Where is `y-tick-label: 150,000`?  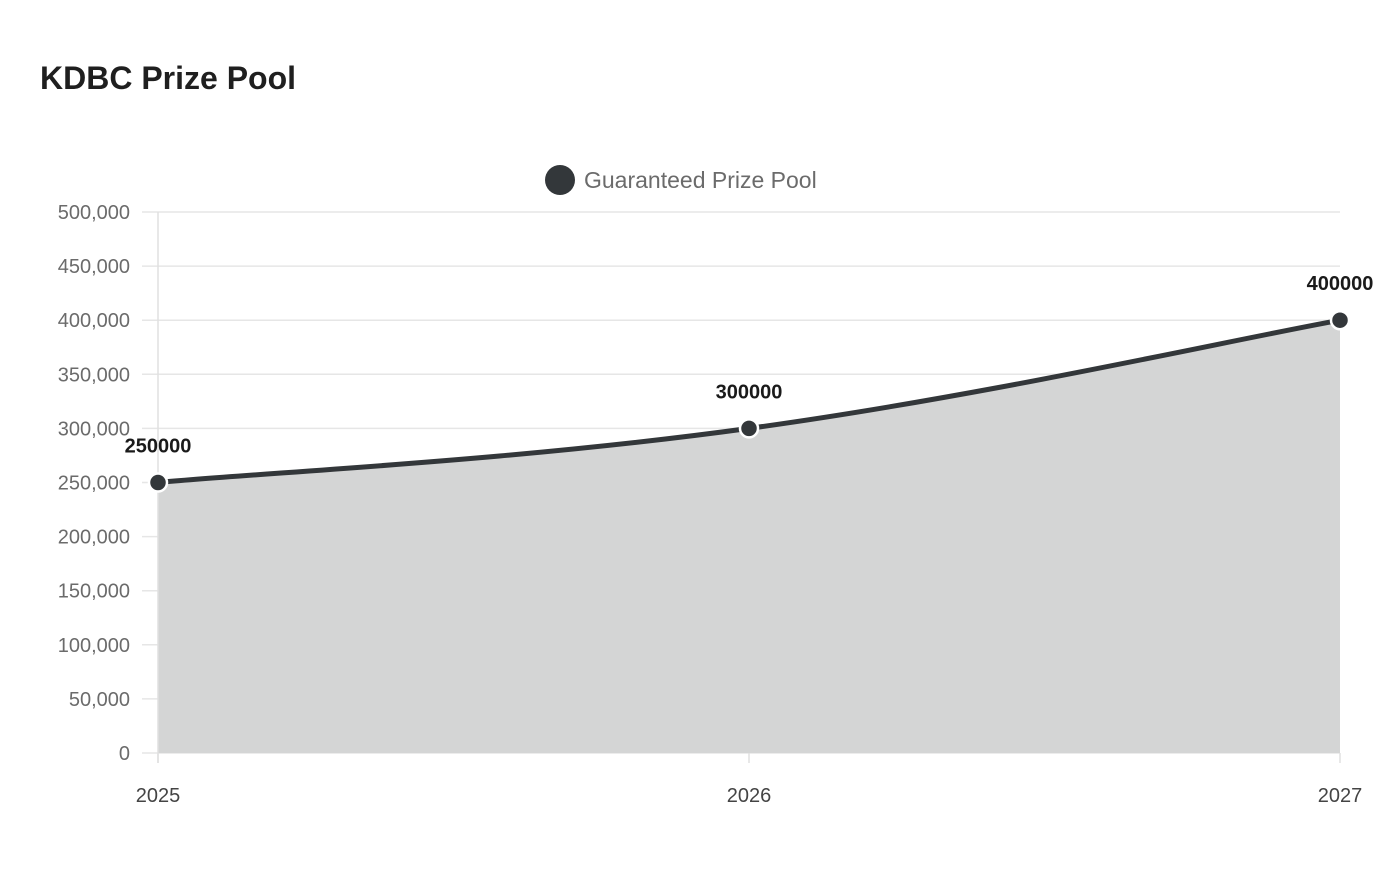
y-tick-label: 150,000 is located at coordinates (94, 592).